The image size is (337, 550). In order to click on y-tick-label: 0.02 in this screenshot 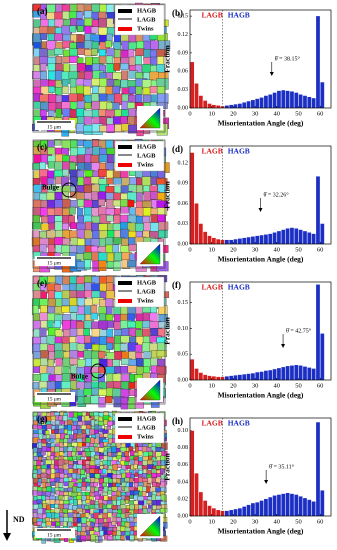, I will do `click(183, 499)`.